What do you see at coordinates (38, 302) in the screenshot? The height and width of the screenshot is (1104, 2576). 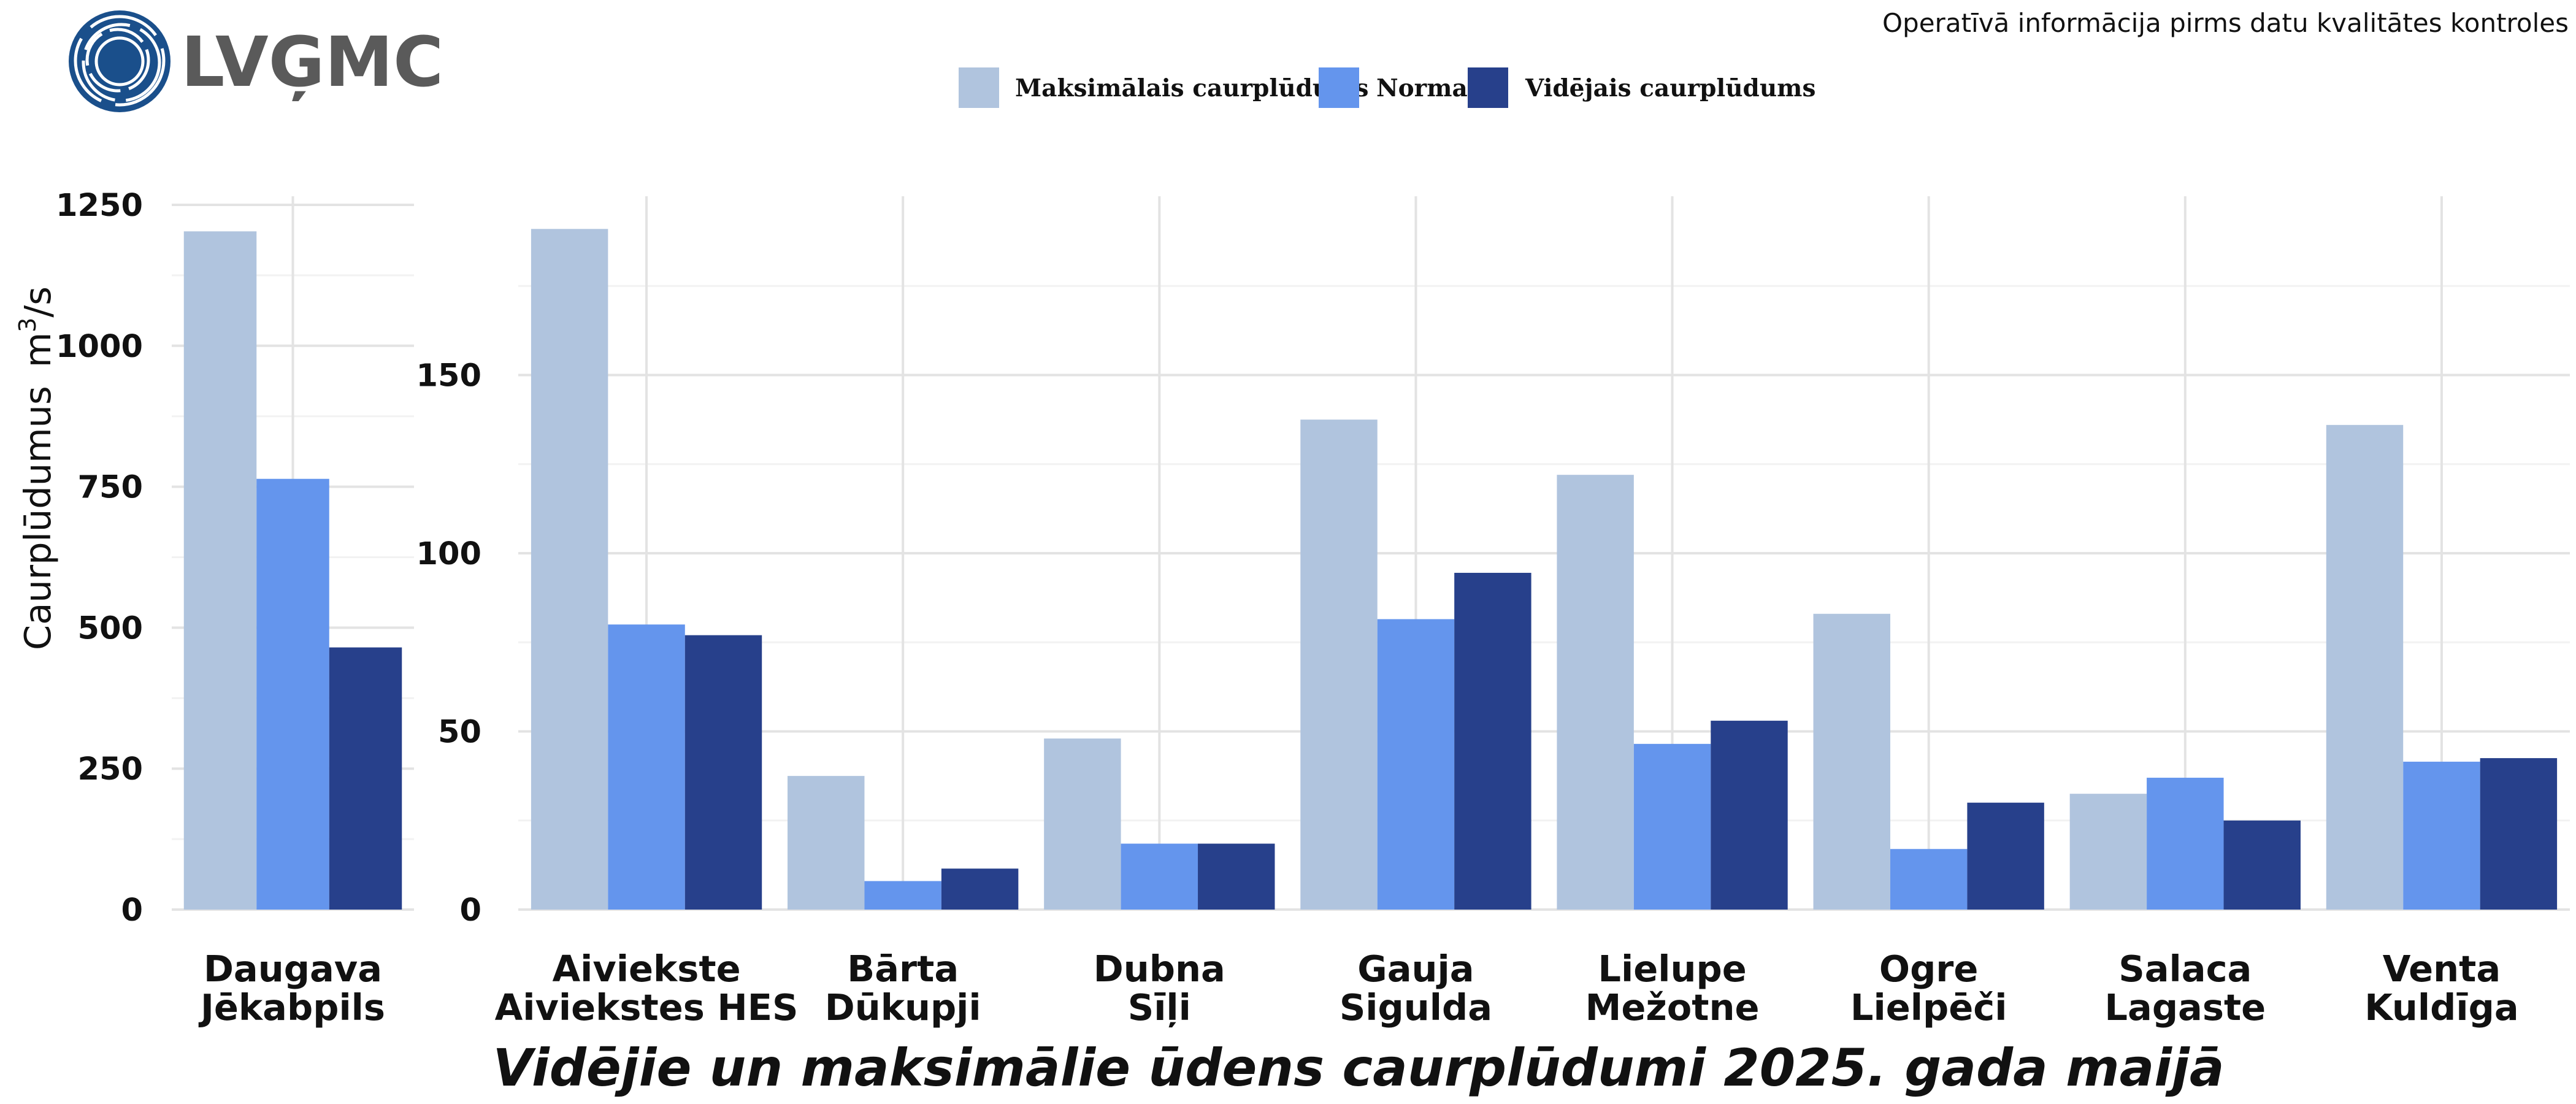 I see `y-axis-unit-rest: /s` at bounding box center [38, 302].